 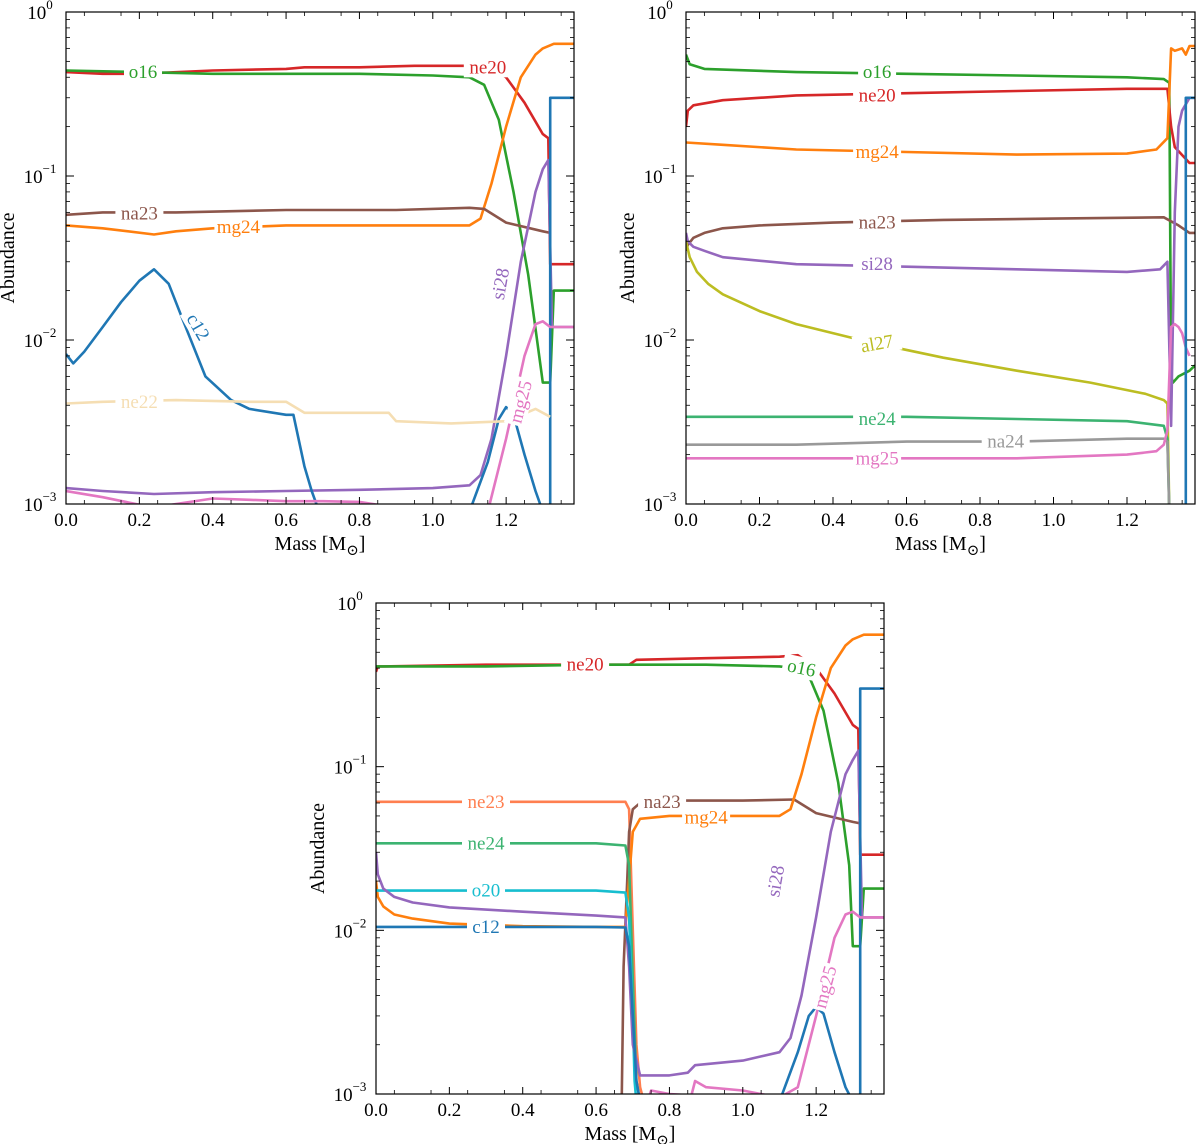 I want to click on series-label-na23: na23, so click(x=877, y=222).